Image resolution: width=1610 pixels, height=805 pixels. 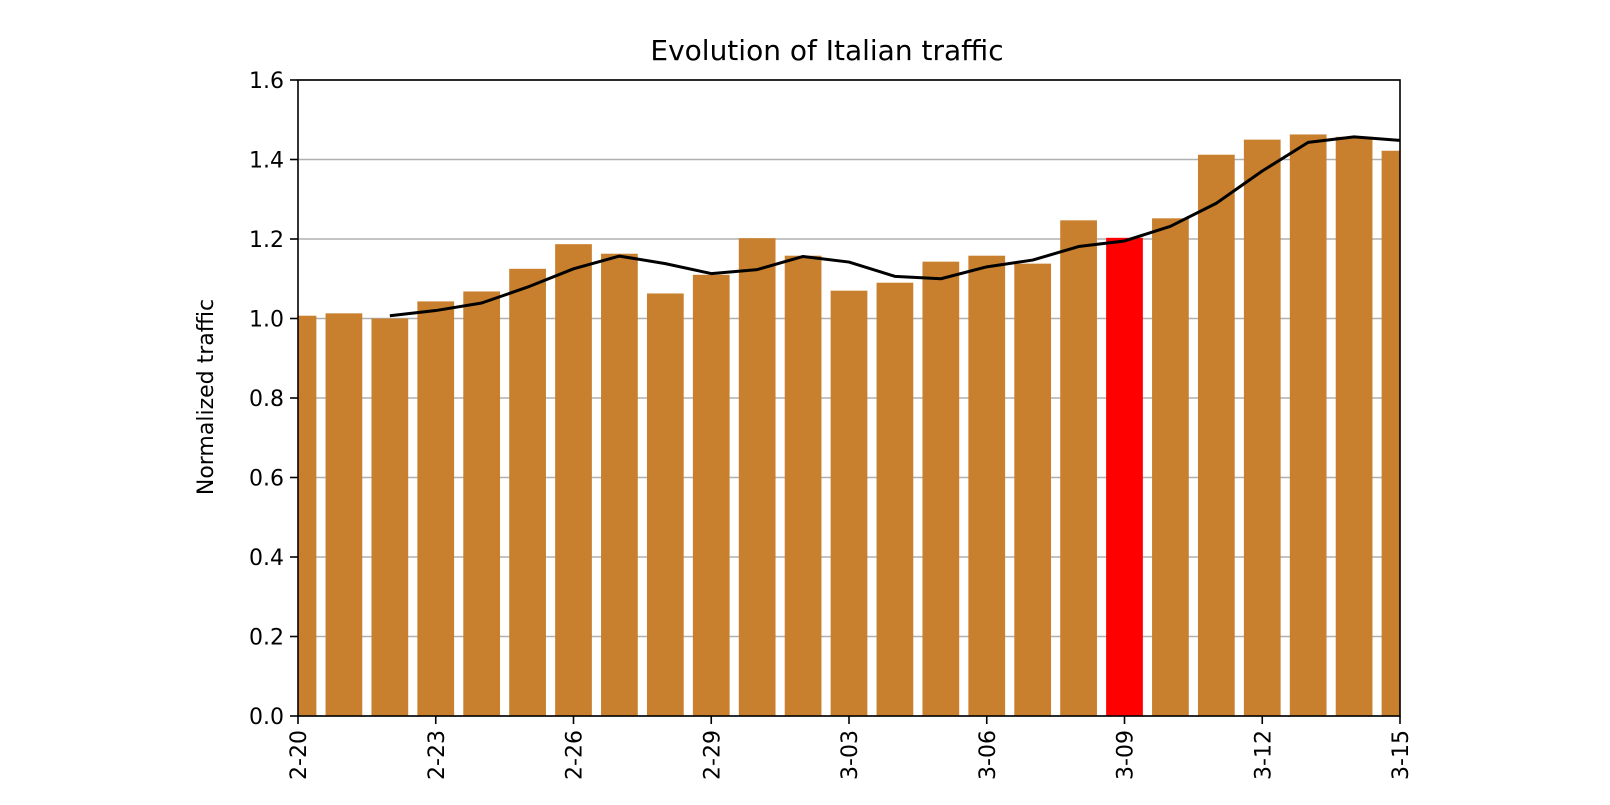 What do you see at coordinates (206, 397) in the screenshot?
I see `y-axis-label: Normalized traffic` at bounding box center [206, 397].